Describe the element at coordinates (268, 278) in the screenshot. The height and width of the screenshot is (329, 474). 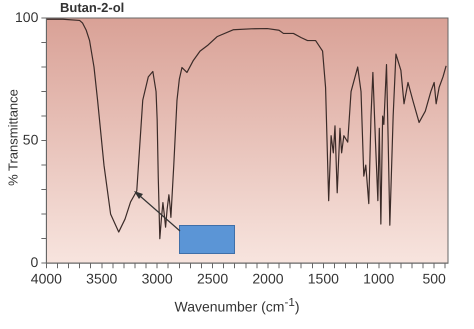
I see `x-tick-label: 2000` at that location.